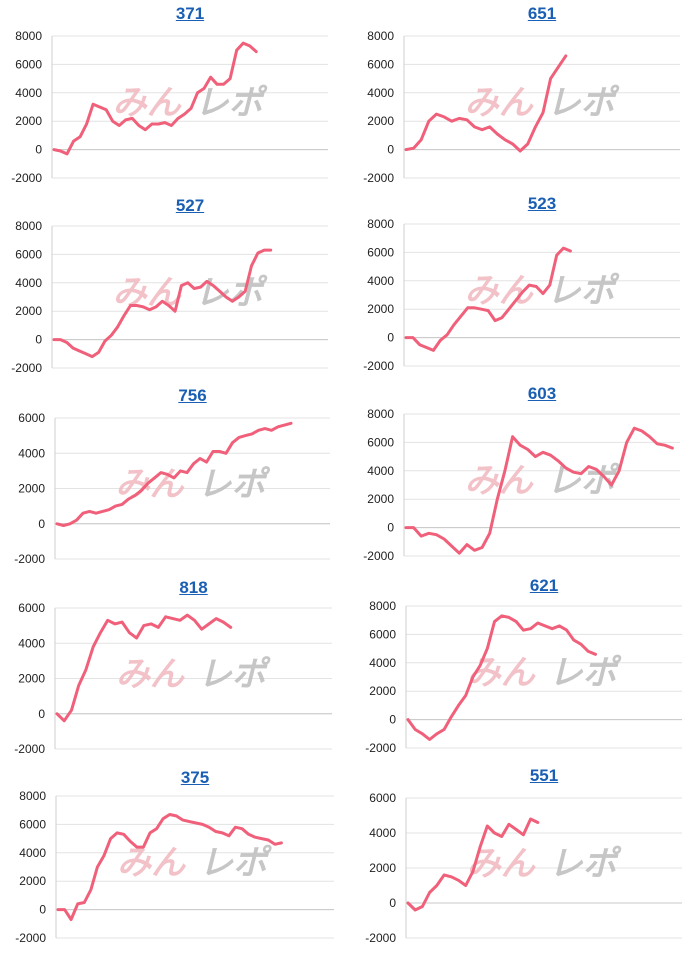 The width and height of the screenshot is (700, 953). I want to click on chart-title-link: 551, so click(544, 775).